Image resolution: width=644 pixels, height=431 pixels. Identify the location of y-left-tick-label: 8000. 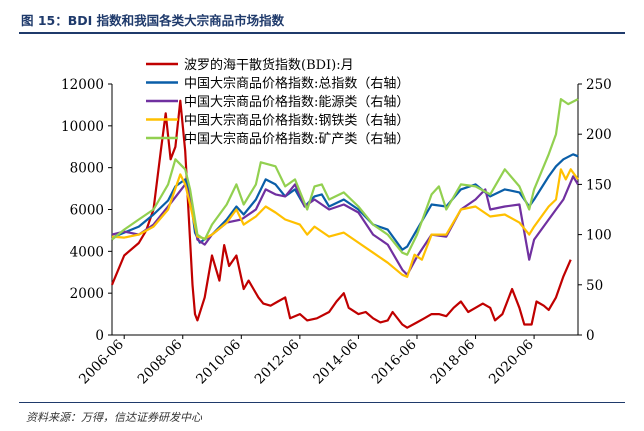
(87, 169).